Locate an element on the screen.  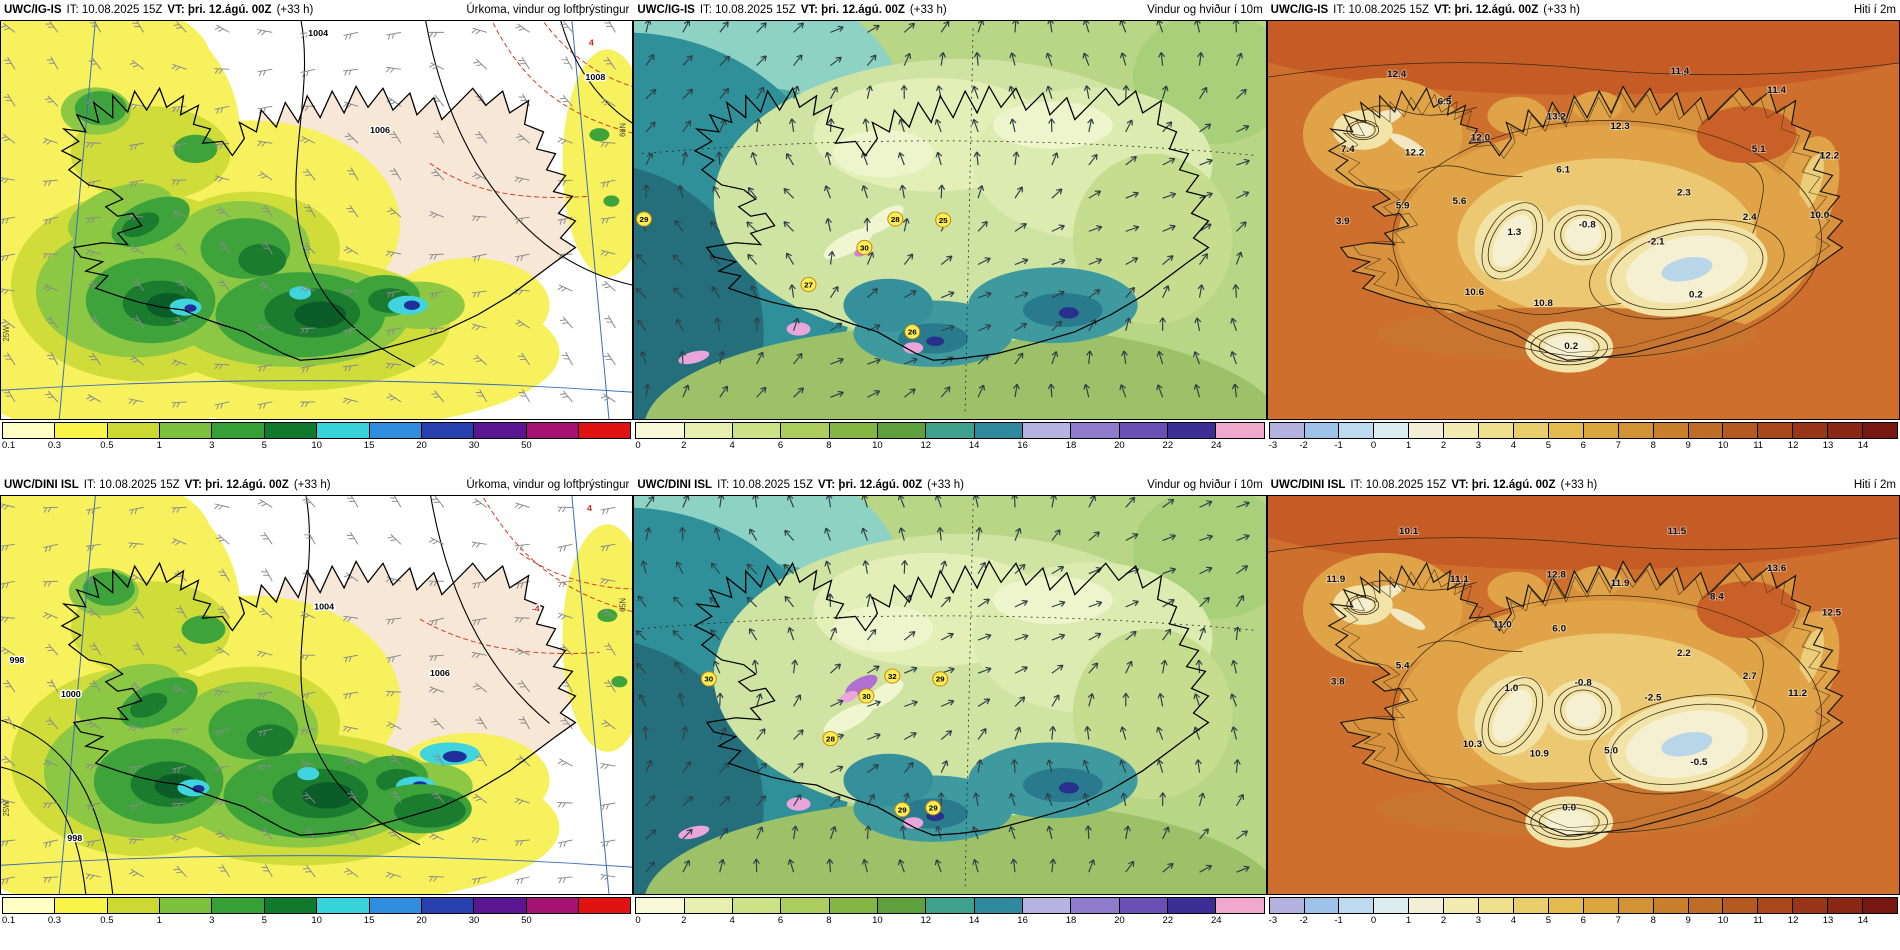
colorbar-tick: 0.5 is located at coordinates (107, 920).